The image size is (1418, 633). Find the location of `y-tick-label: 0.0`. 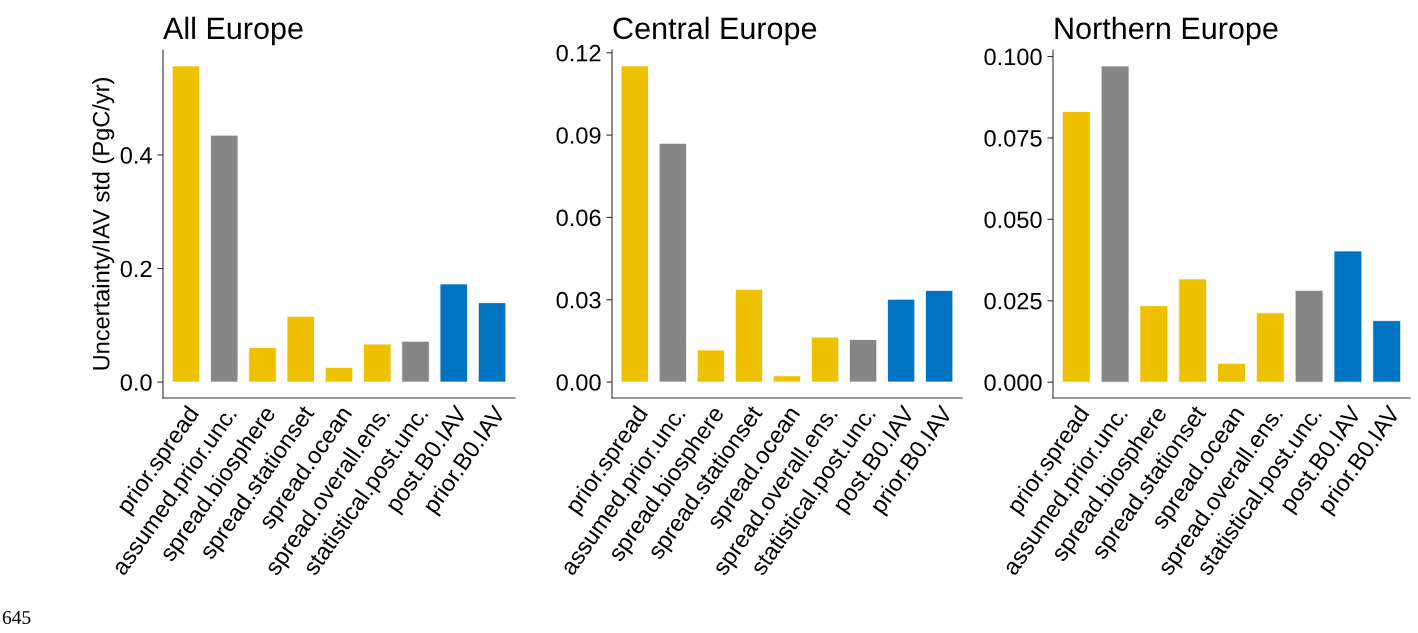

y-tick-label: 0.0 is located at coordinates (136, 382).